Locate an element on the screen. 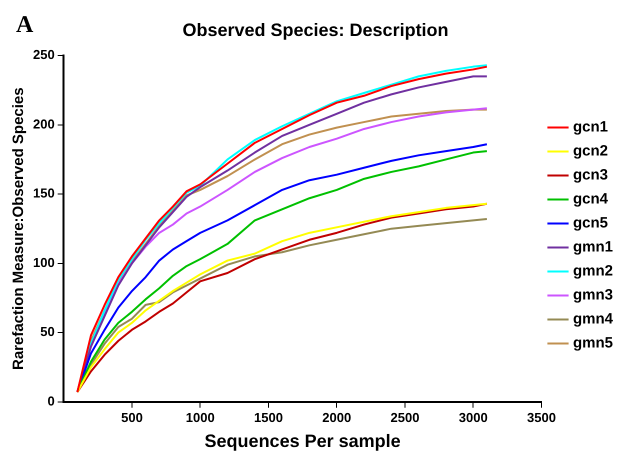  legend-label: gcn4 is located at coordinates (590, 199).